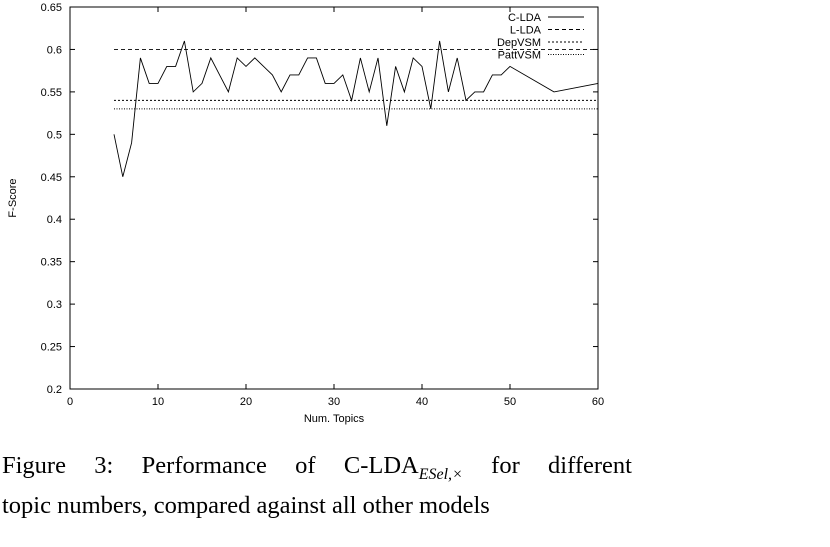  I want to click on y-axis-label: F-Score, so click(13, 197).